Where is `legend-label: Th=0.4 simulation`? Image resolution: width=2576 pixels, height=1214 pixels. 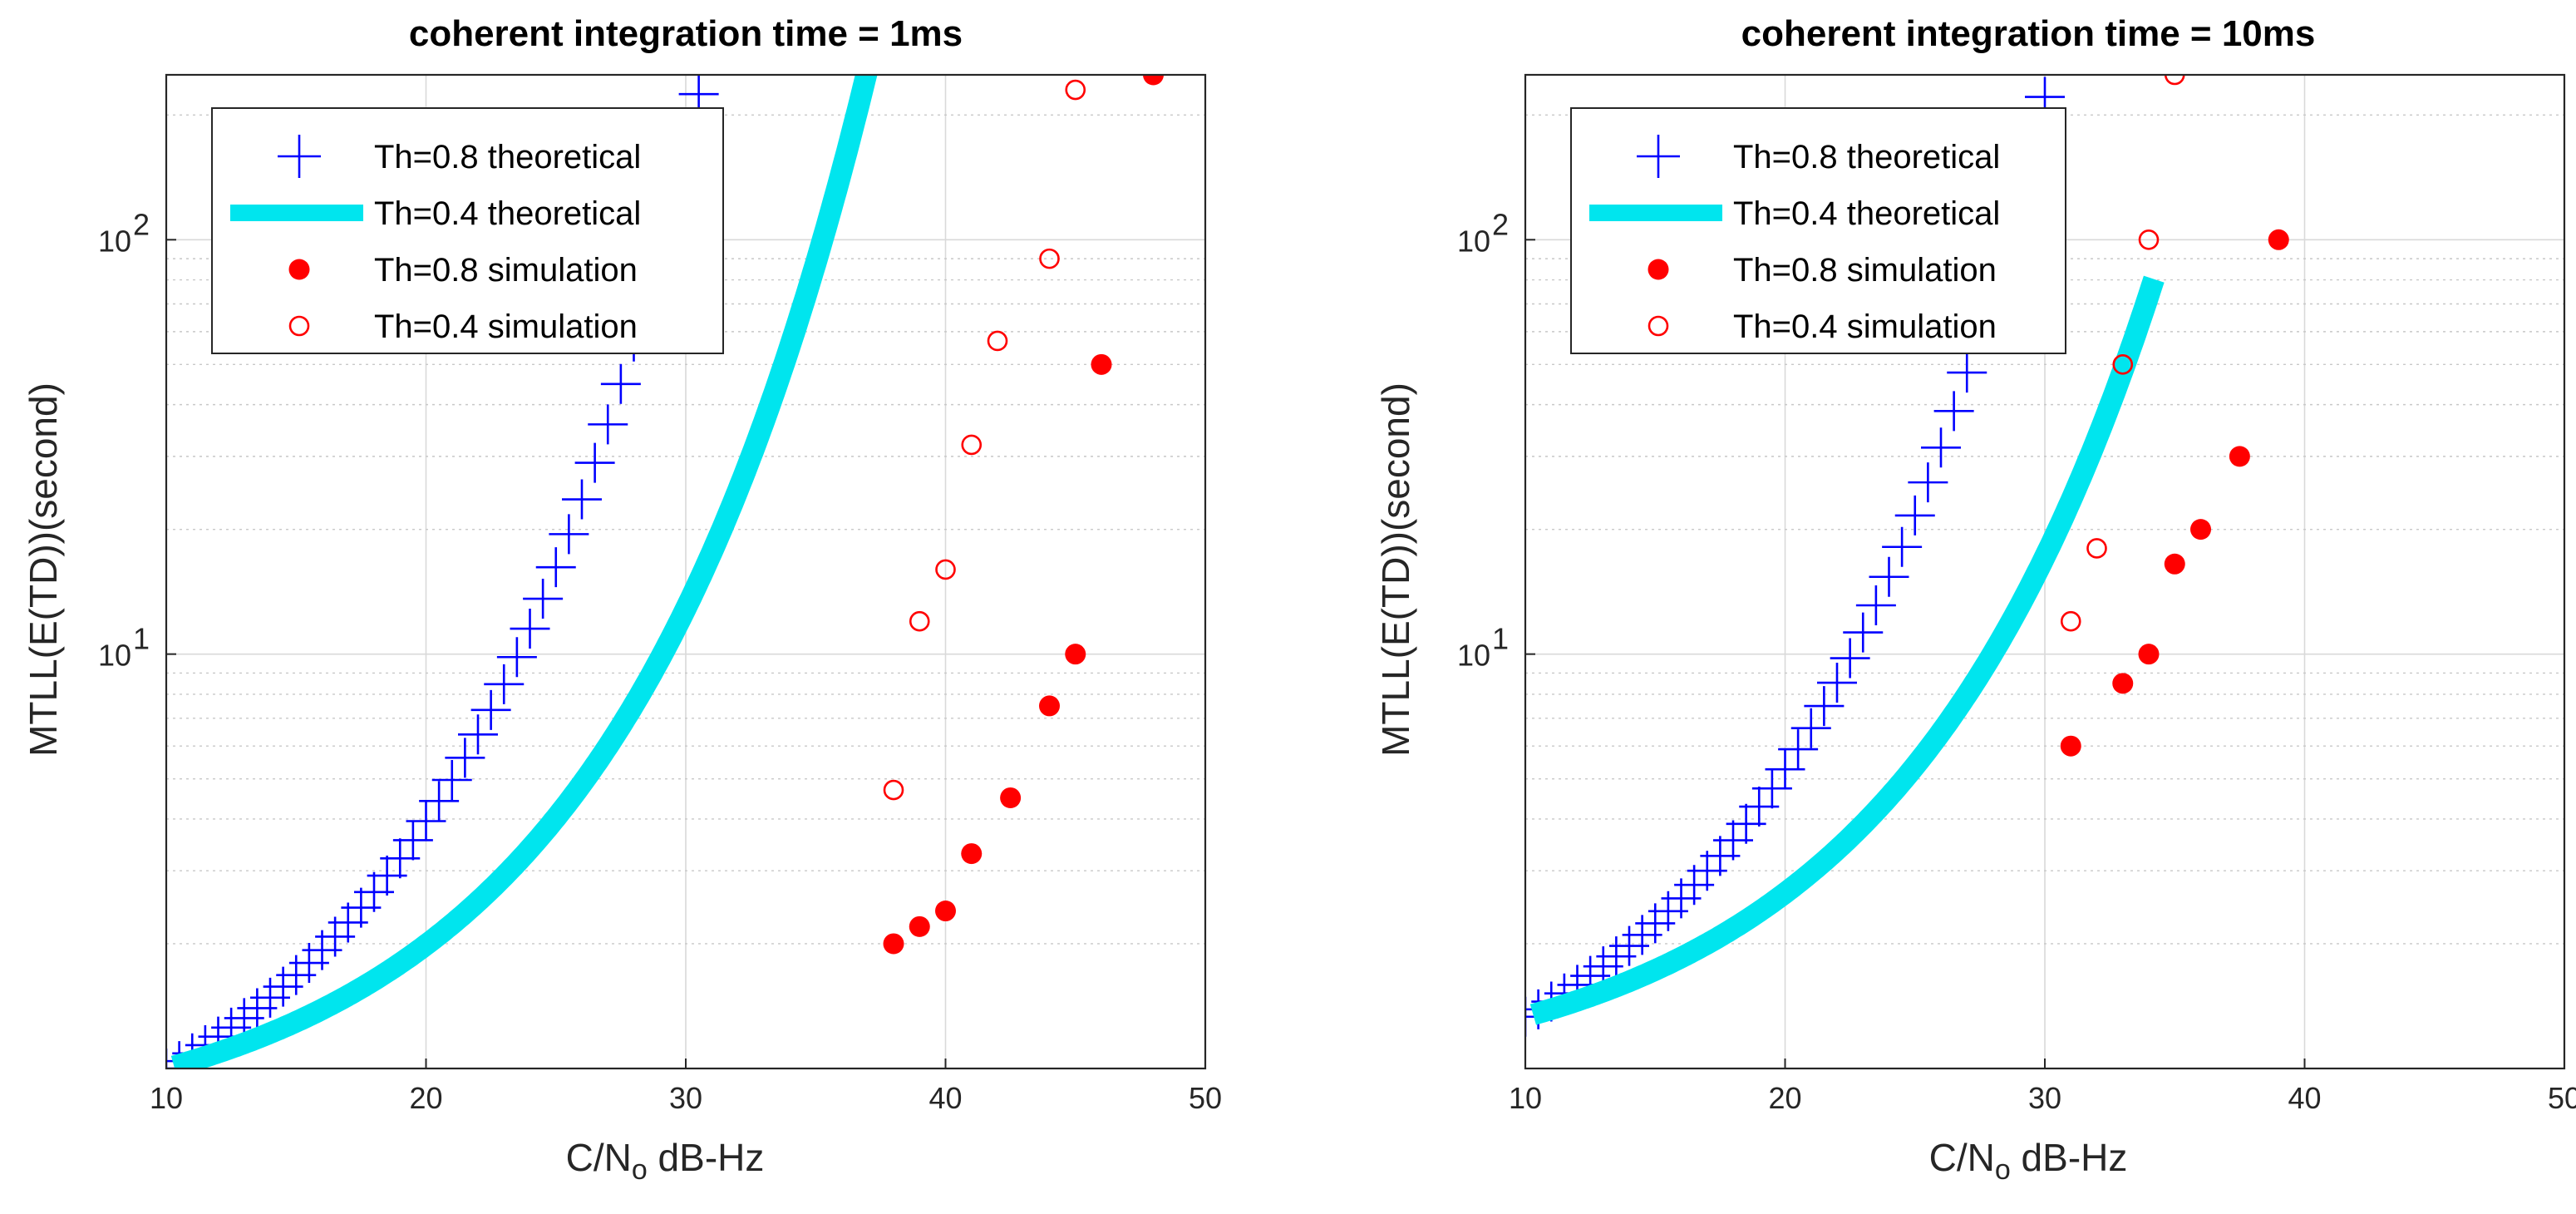 legend-label: Th=0.4 simulation is located at coordinates (1865, 326).